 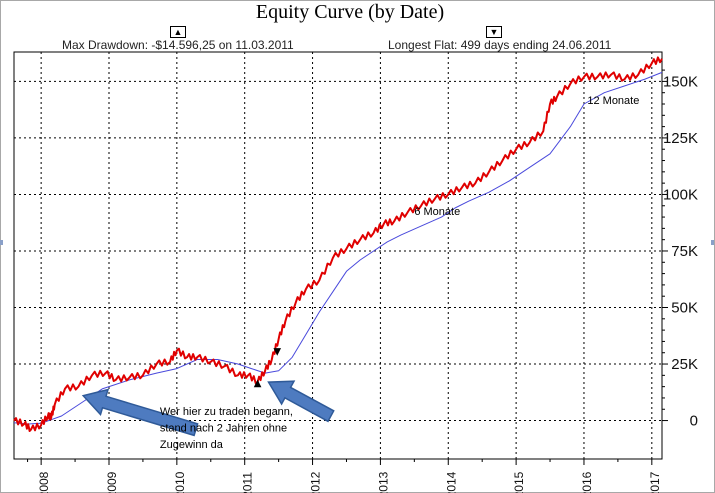 What do you see at coordinates (680, 194) in the screenshot?
I see `y-tick-label: 100K` at bounding box center [680, 194].